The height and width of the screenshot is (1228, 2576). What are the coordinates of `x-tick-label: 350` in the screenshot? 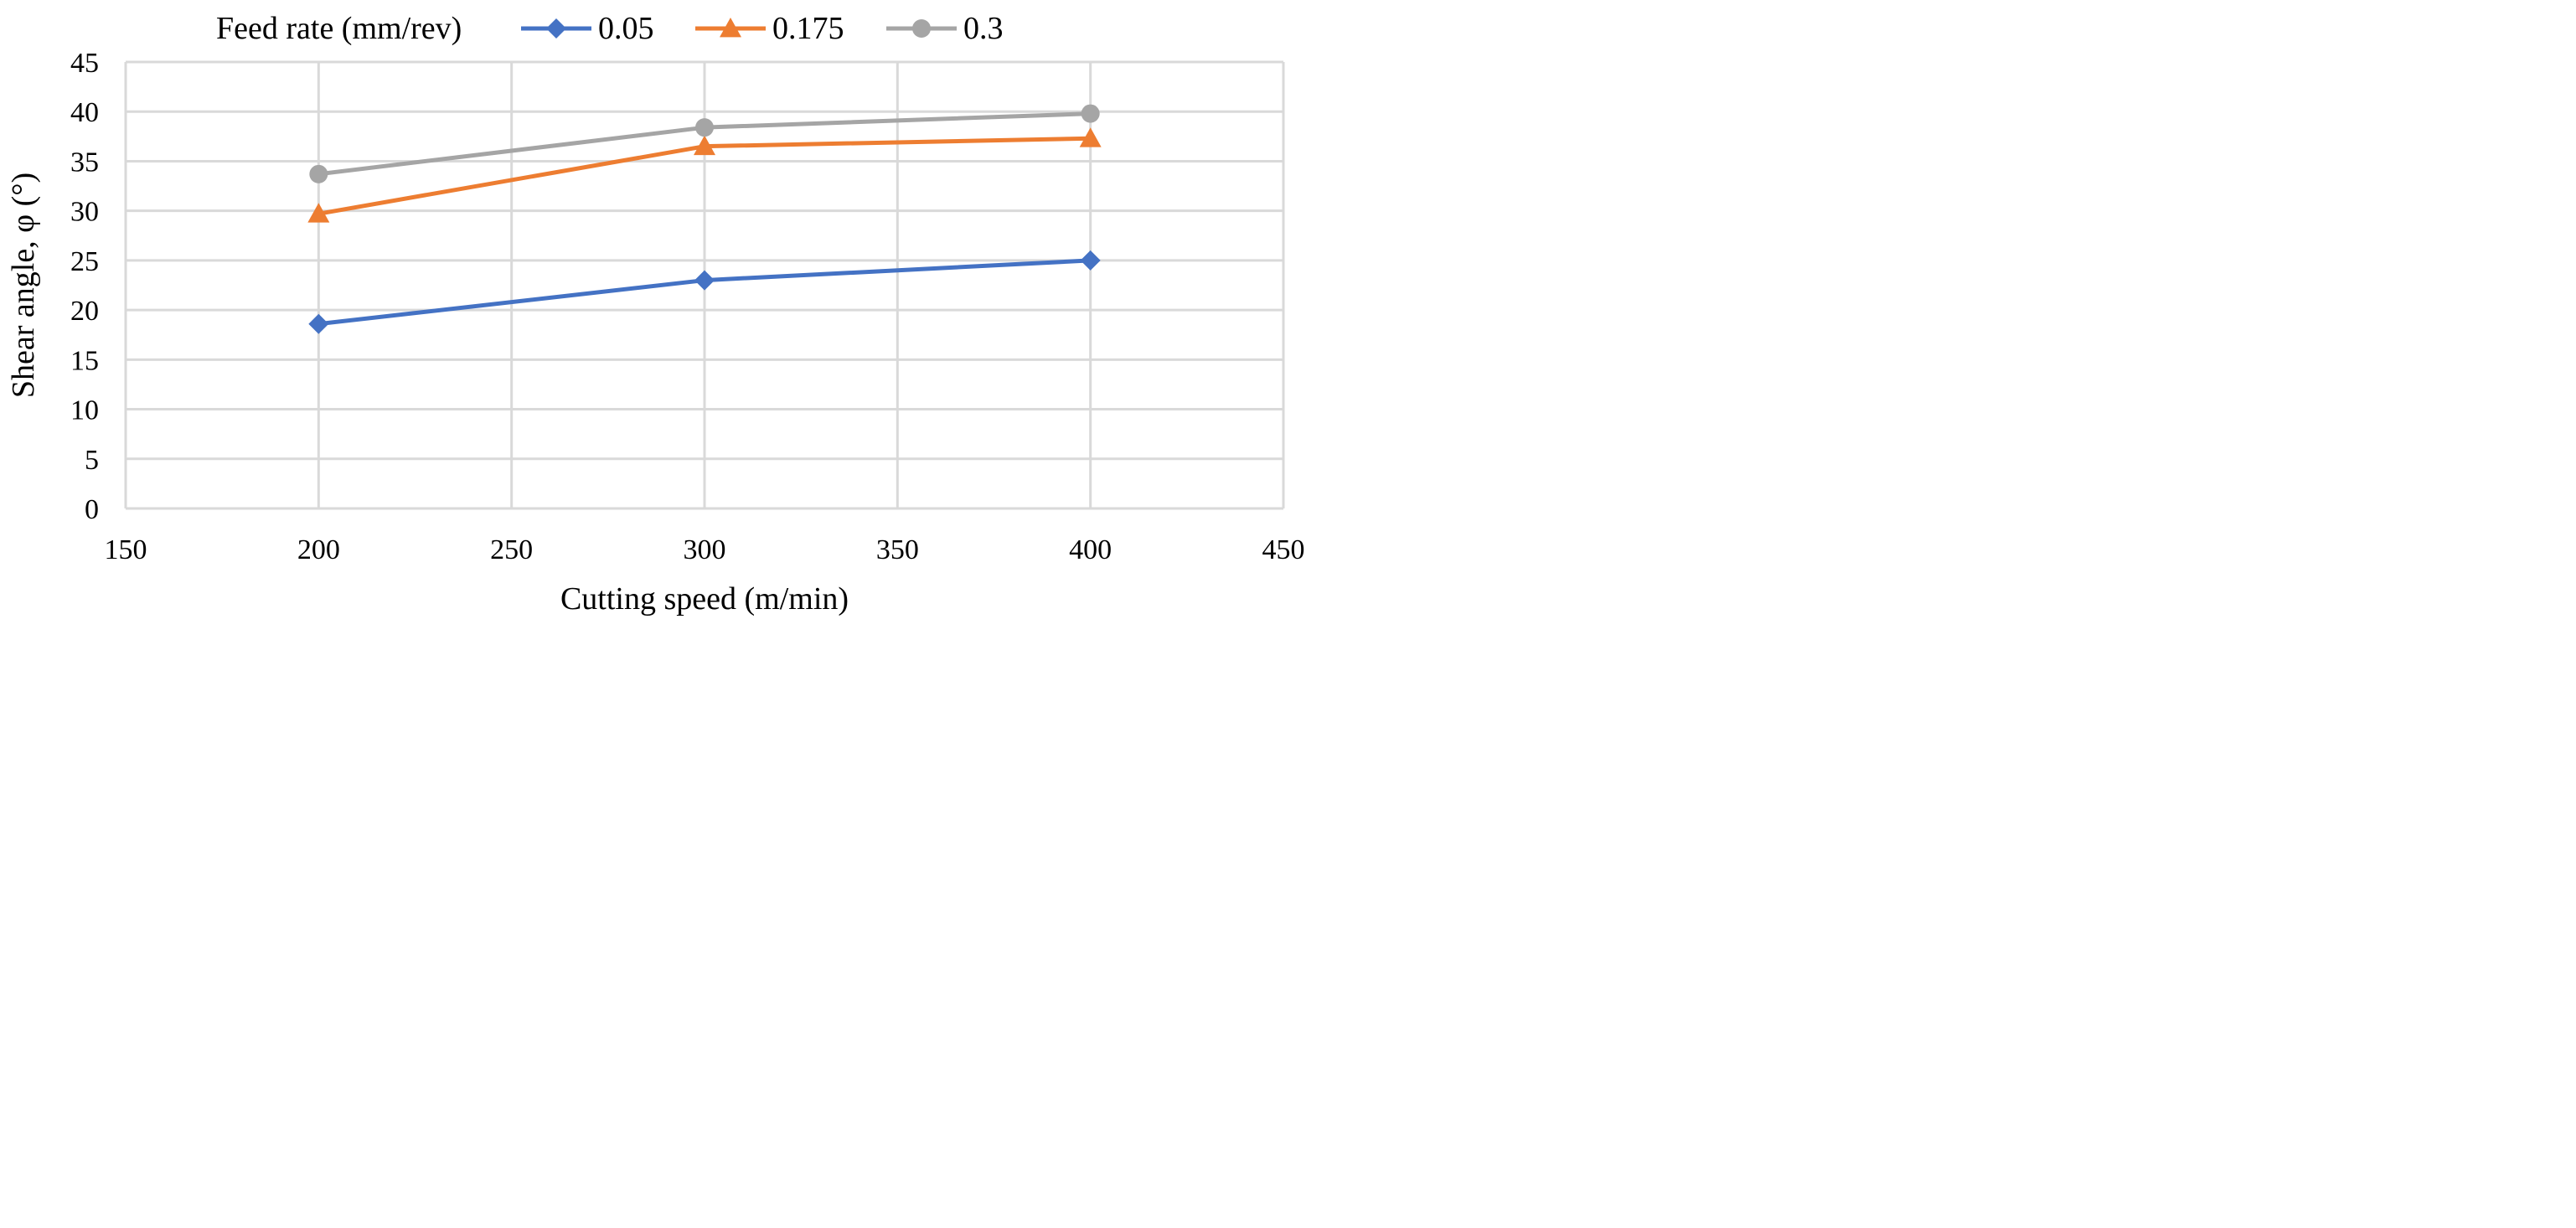 It's located at (897, 549).